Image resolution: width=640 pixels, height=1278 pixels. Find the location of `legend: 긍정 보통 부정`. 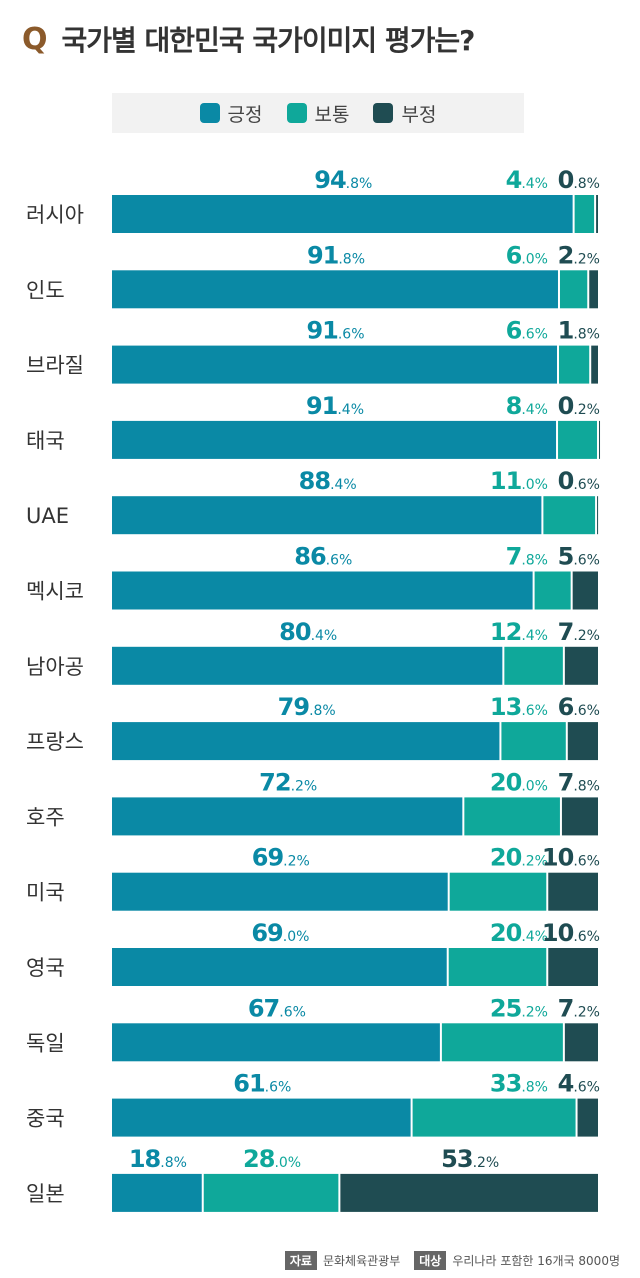

legend: 긍정 보통 부정 is located at coordinates (318, 113).